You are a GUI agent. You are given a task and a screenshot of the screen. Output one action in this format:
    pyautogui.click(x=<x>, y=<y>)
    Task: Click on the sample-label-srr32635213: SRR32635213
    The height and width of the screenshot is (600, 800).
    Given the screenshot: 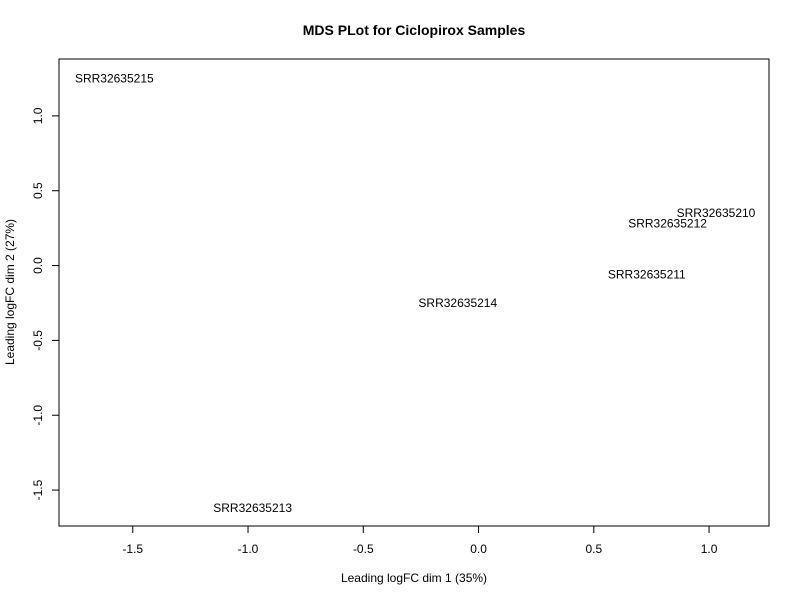 What is the action you would take?
    pyautogui.click(x=252, y=508)
    